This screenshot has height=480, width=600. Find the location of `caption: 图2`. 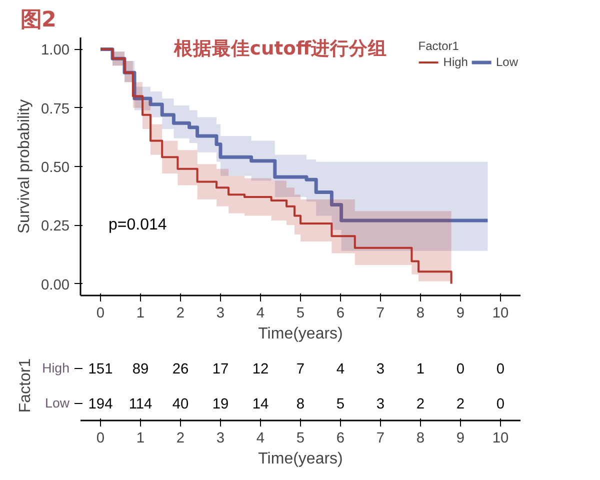

caption: 图2 is located at coordinates (38, 20).